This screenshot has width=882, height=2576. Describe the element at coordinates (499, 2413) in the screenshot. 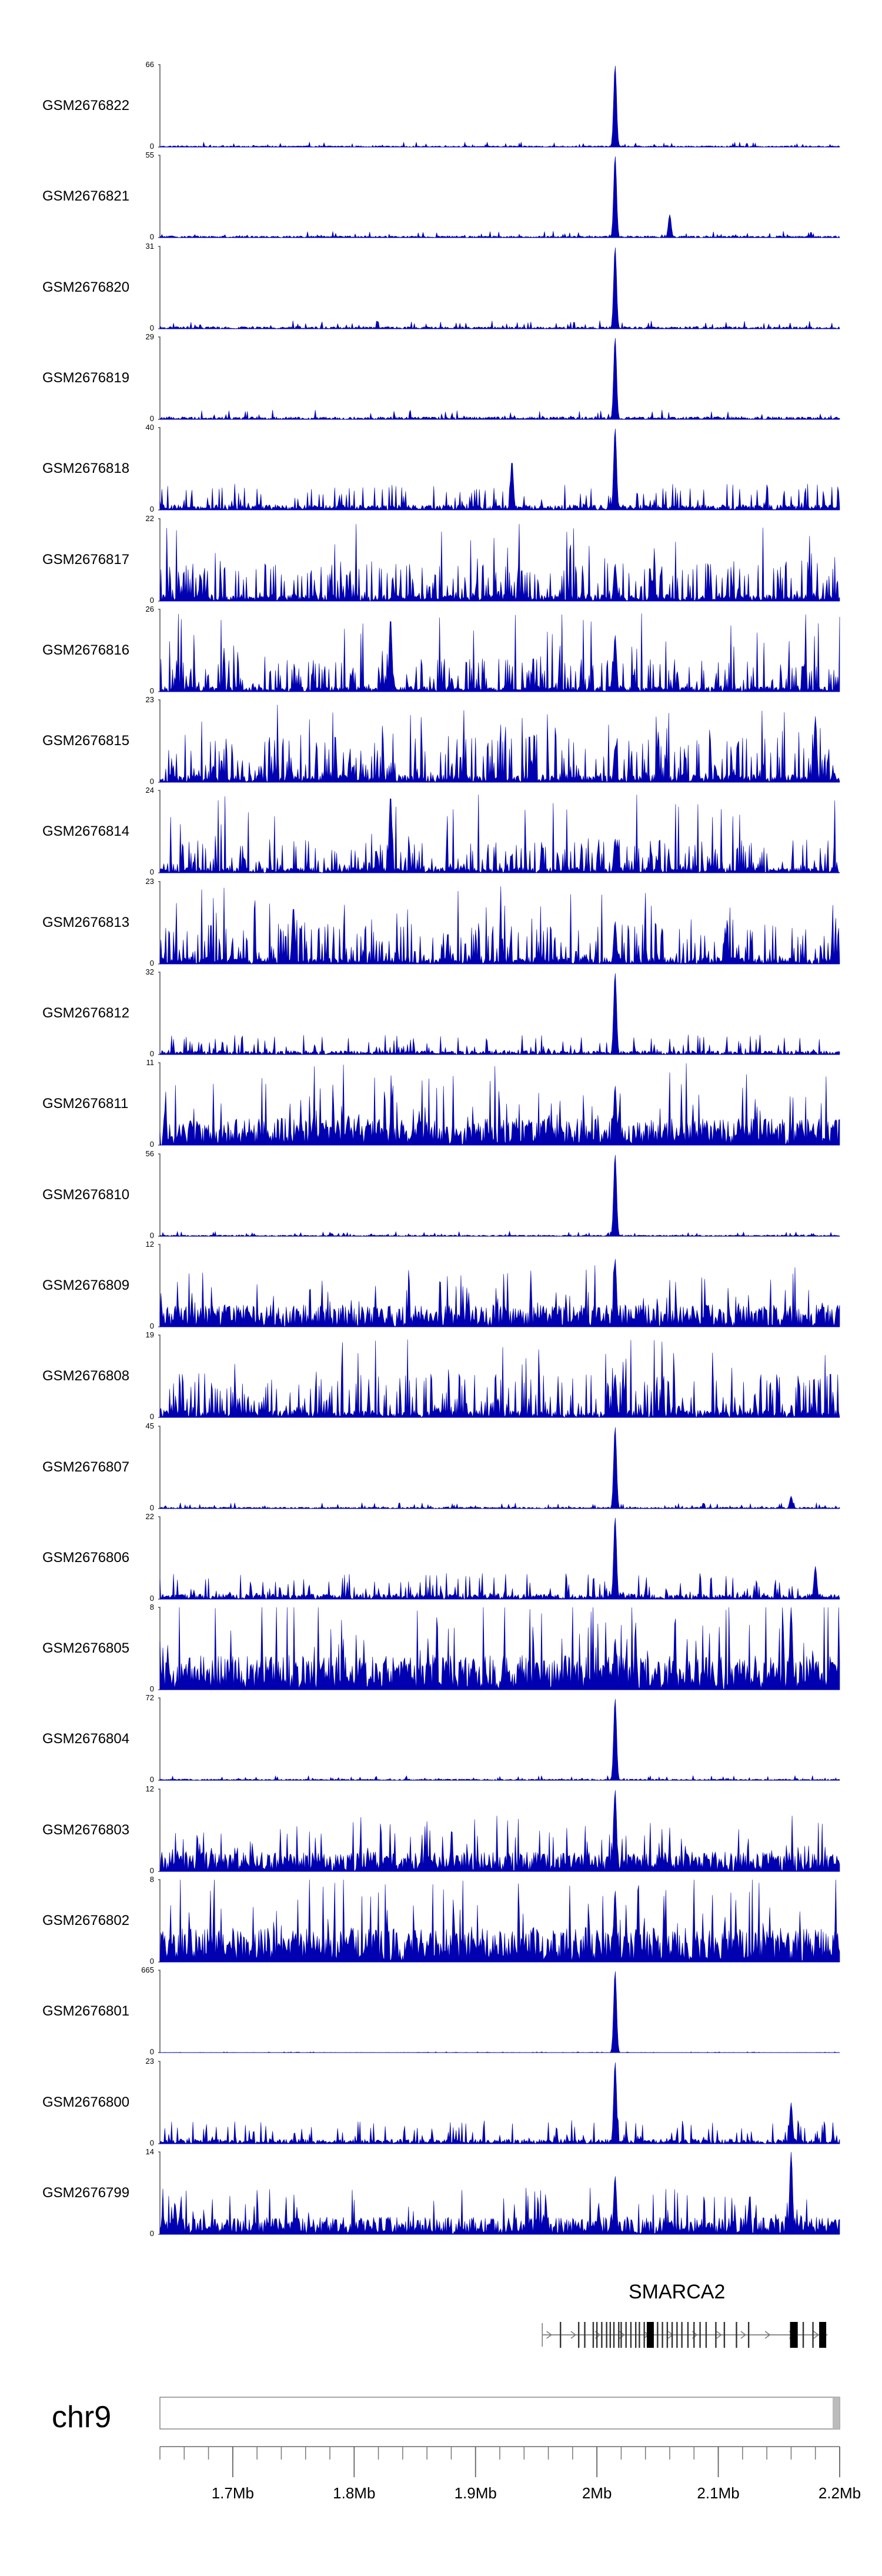

I see `chromosome-ideogram` at that location.